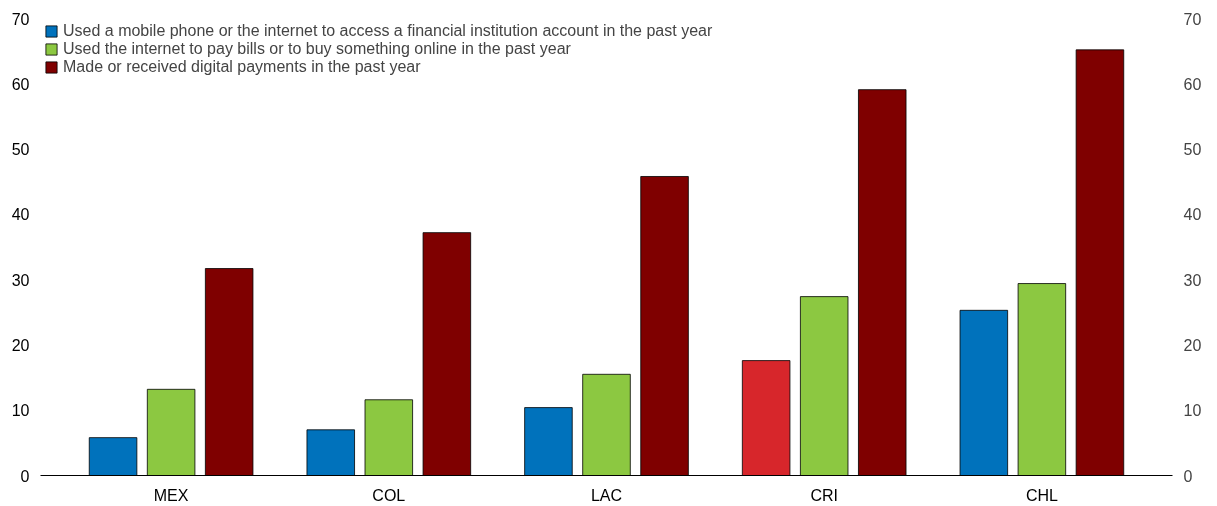  Describe the element at coordinates (171, 495) in the screenshot. I see `x-tick-label: MEX` at that location.